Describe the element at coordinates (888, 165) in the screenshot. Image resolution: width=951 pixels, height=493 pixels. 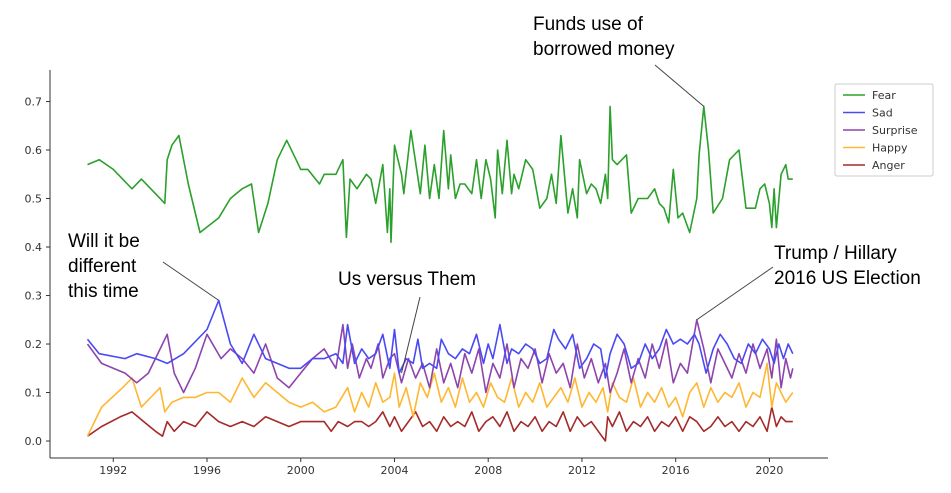
I see `legend-label-anger: Anger` at that location.